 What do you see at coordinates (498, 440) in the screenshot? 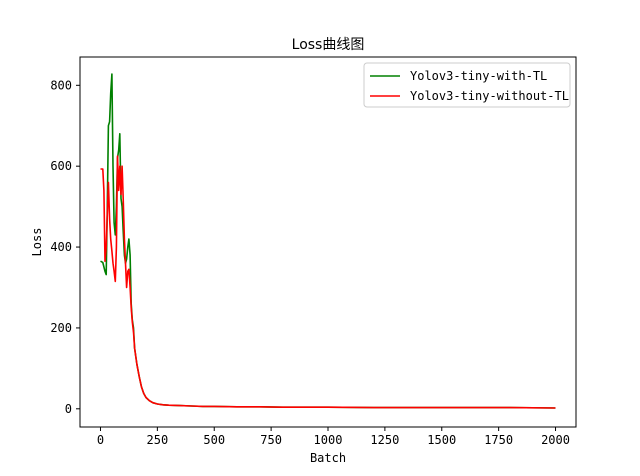
I see `x-tick-label: 1750` at bounding box center [498, 440].